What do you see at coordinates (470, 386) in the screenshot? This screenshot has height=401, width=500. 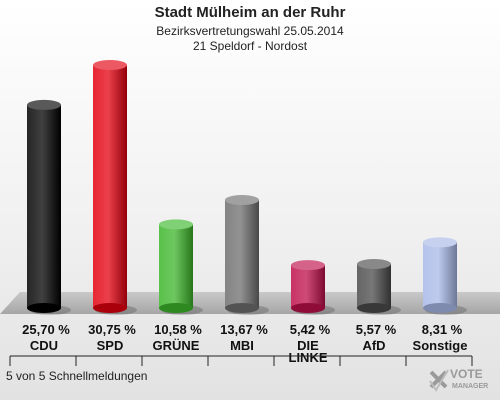 I see `logo-word-manager: MANAGER` at bounding box center [470, 386].